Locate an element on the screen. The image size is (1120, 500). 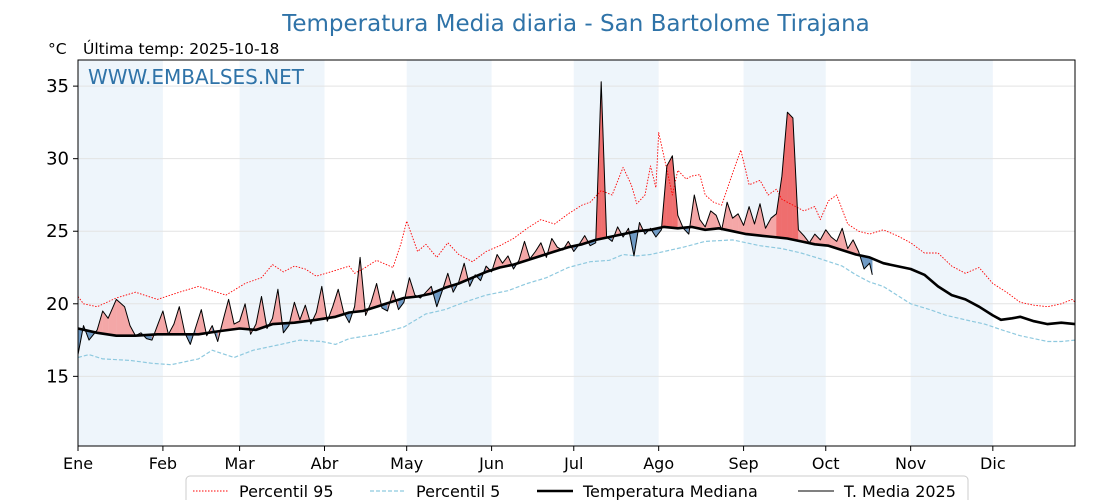
y-tick-label: 35 is located at coordinates (57, 86).